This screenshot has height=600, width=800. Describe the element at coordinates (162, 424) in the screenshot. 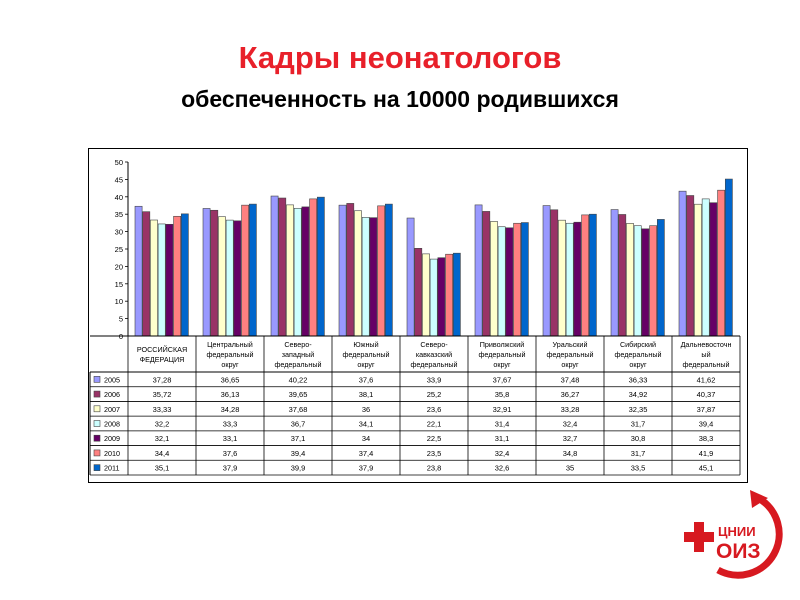

I see `data-label-2008-cat-0: 32,2` at that location.